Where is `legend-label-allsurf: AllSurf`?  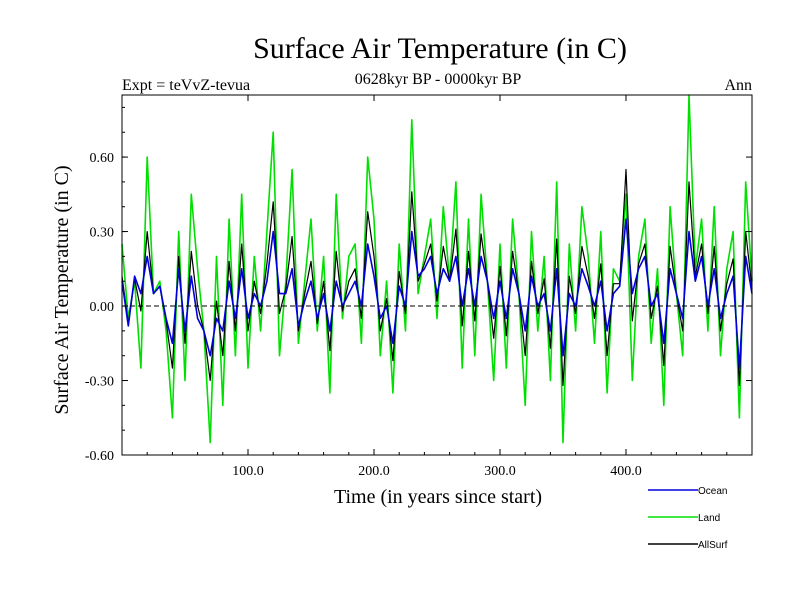 legend-label-allsurf: AllSurf is located at coordinates (713, 545).